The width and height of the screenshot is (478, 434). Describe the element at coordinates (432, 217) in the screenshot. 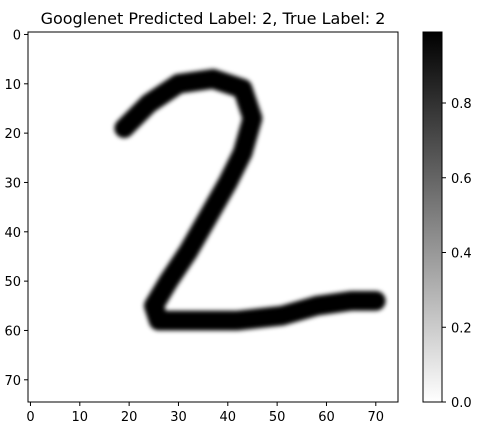

I see `colorbar` at that location.